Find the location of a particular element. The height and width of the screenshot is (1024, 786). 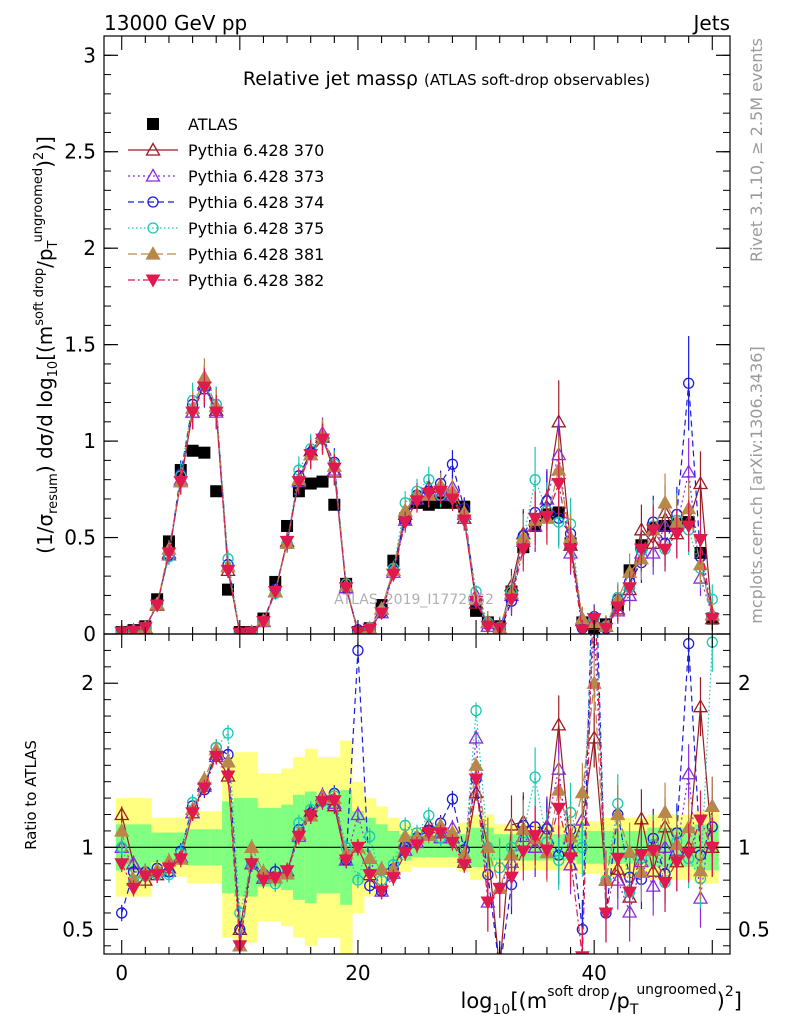

rivet-version-label: Rivet 3.1.10, ≥ 2.5M events is located at coordinates (756, 150).